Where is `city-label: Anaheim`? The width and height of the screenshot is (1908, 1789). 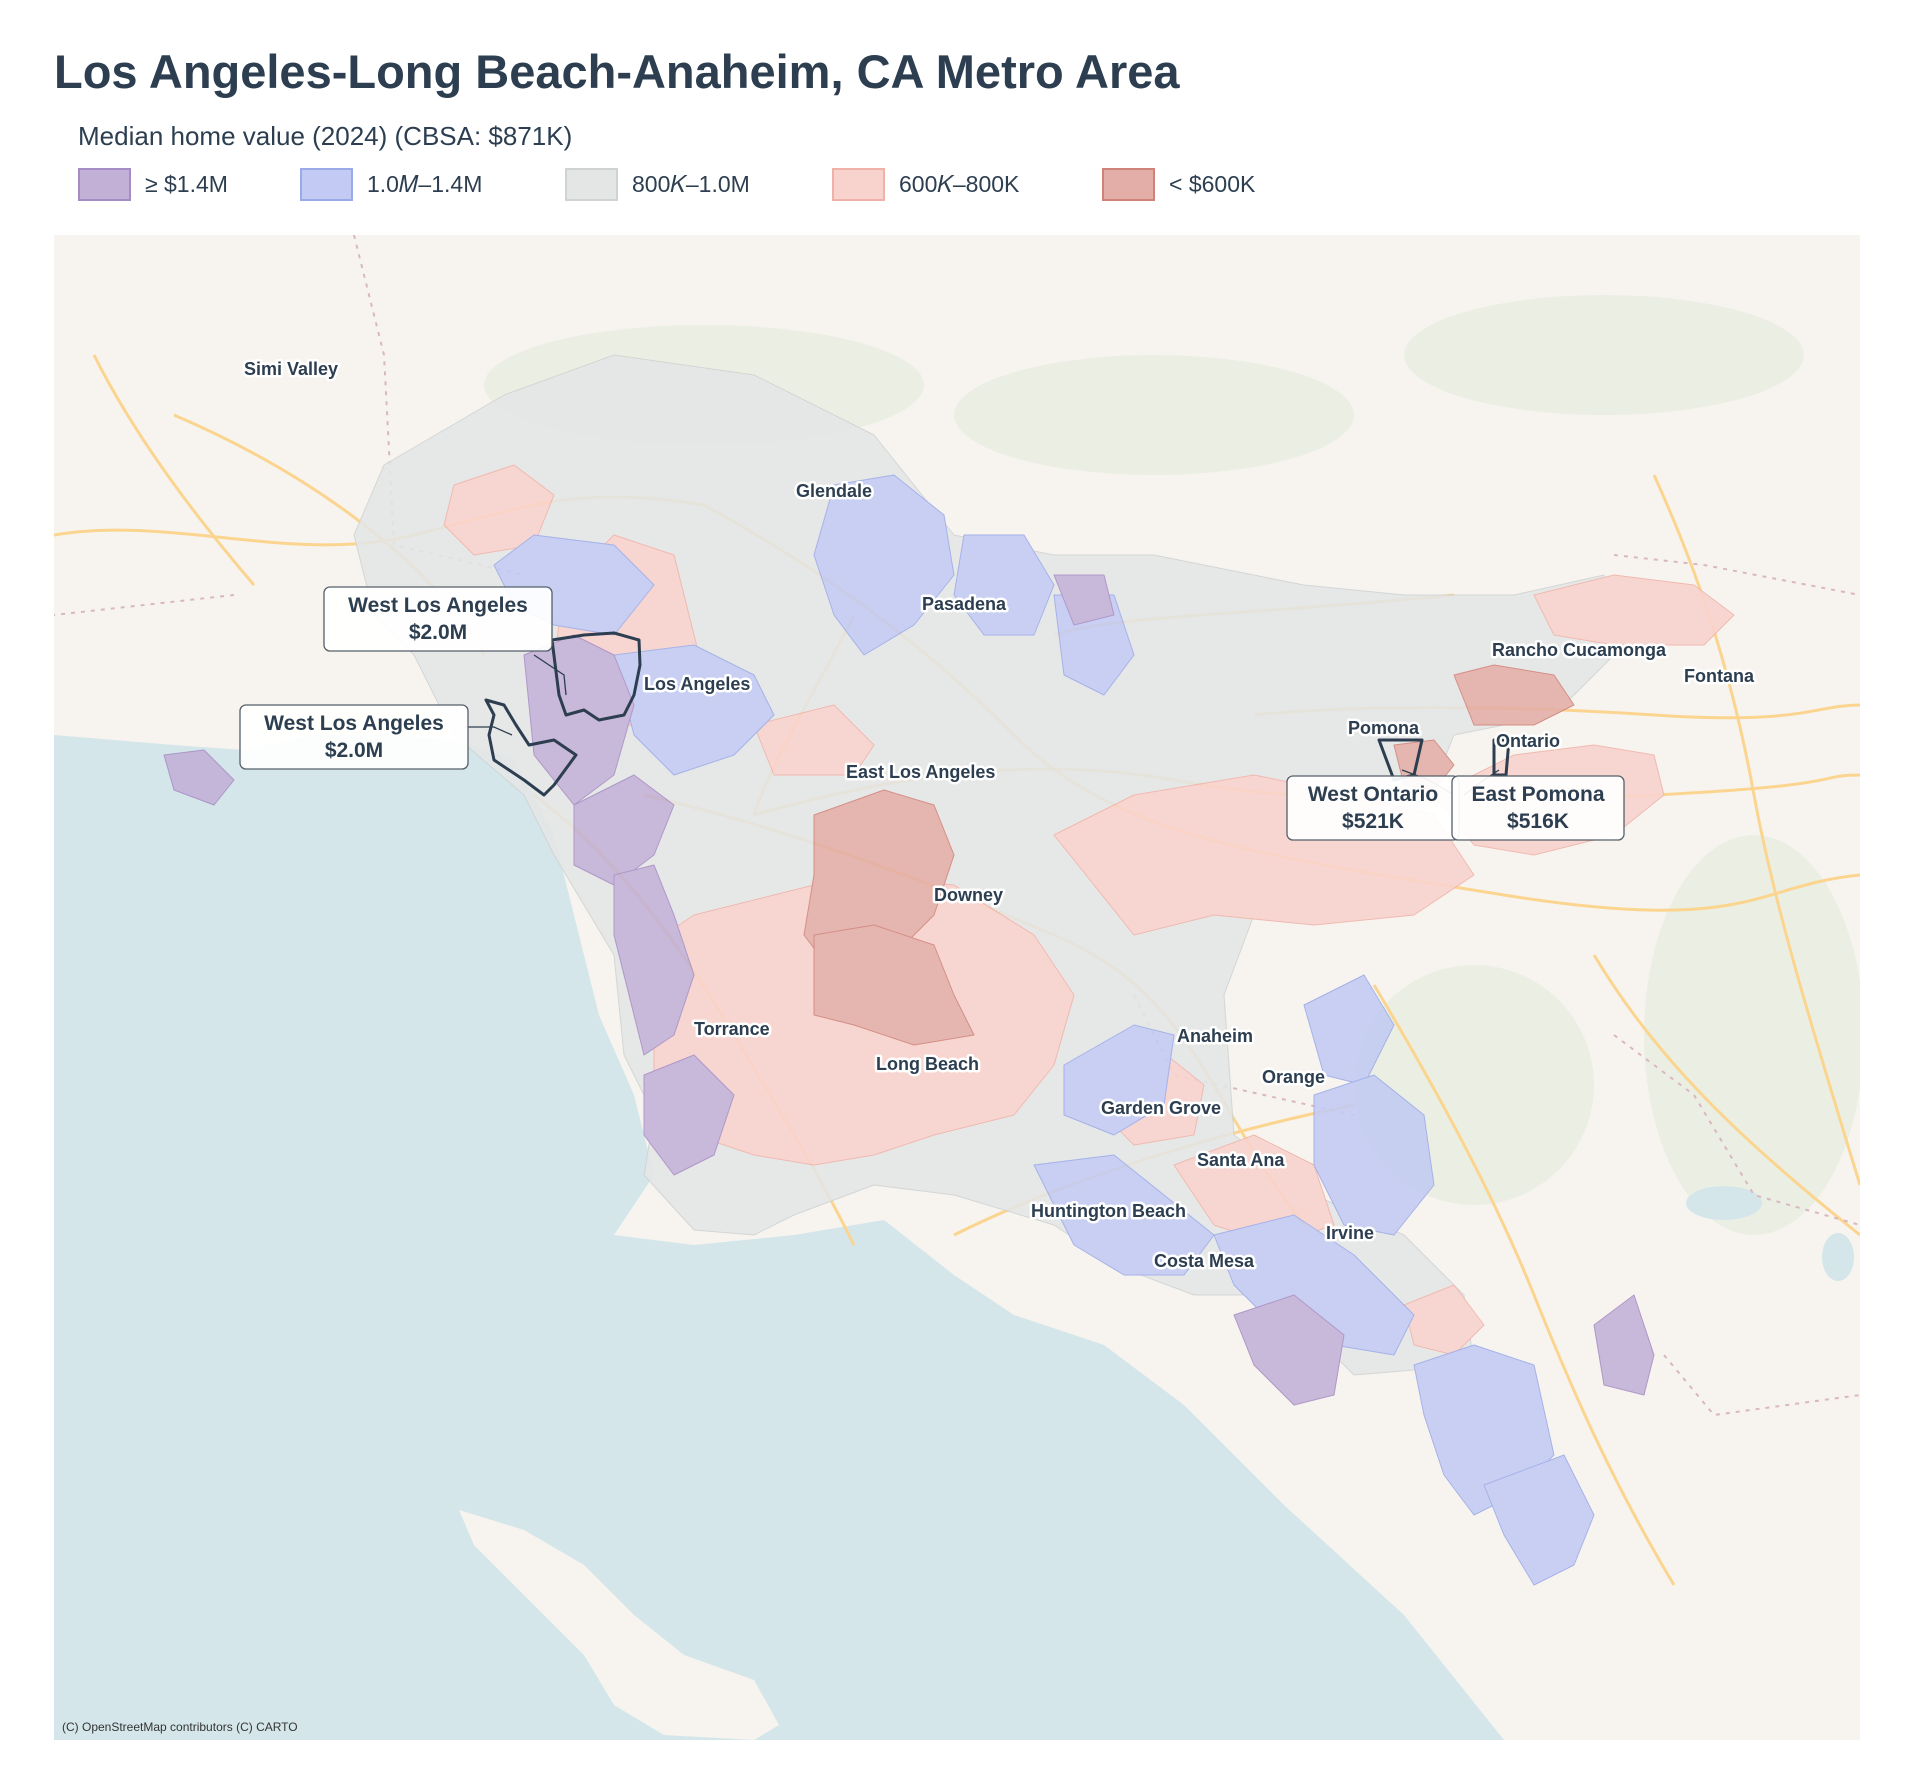 city-label: Anaheim is located at coordinates (1215, 1036).